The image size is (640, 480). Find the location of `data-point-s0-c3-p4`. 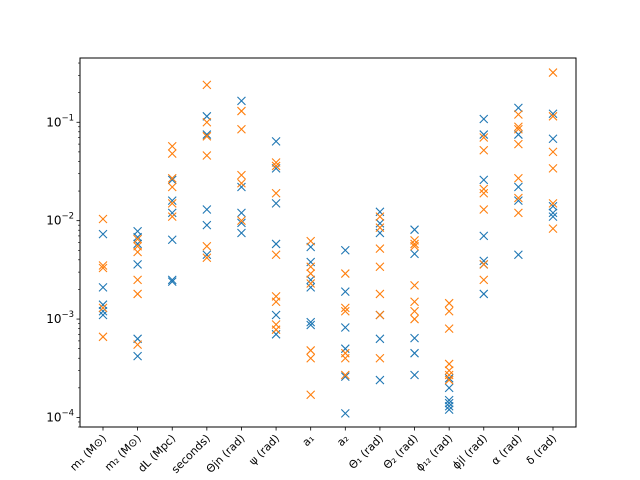

data-point-s0-c3-p4 is located at coordinates (207, 255).